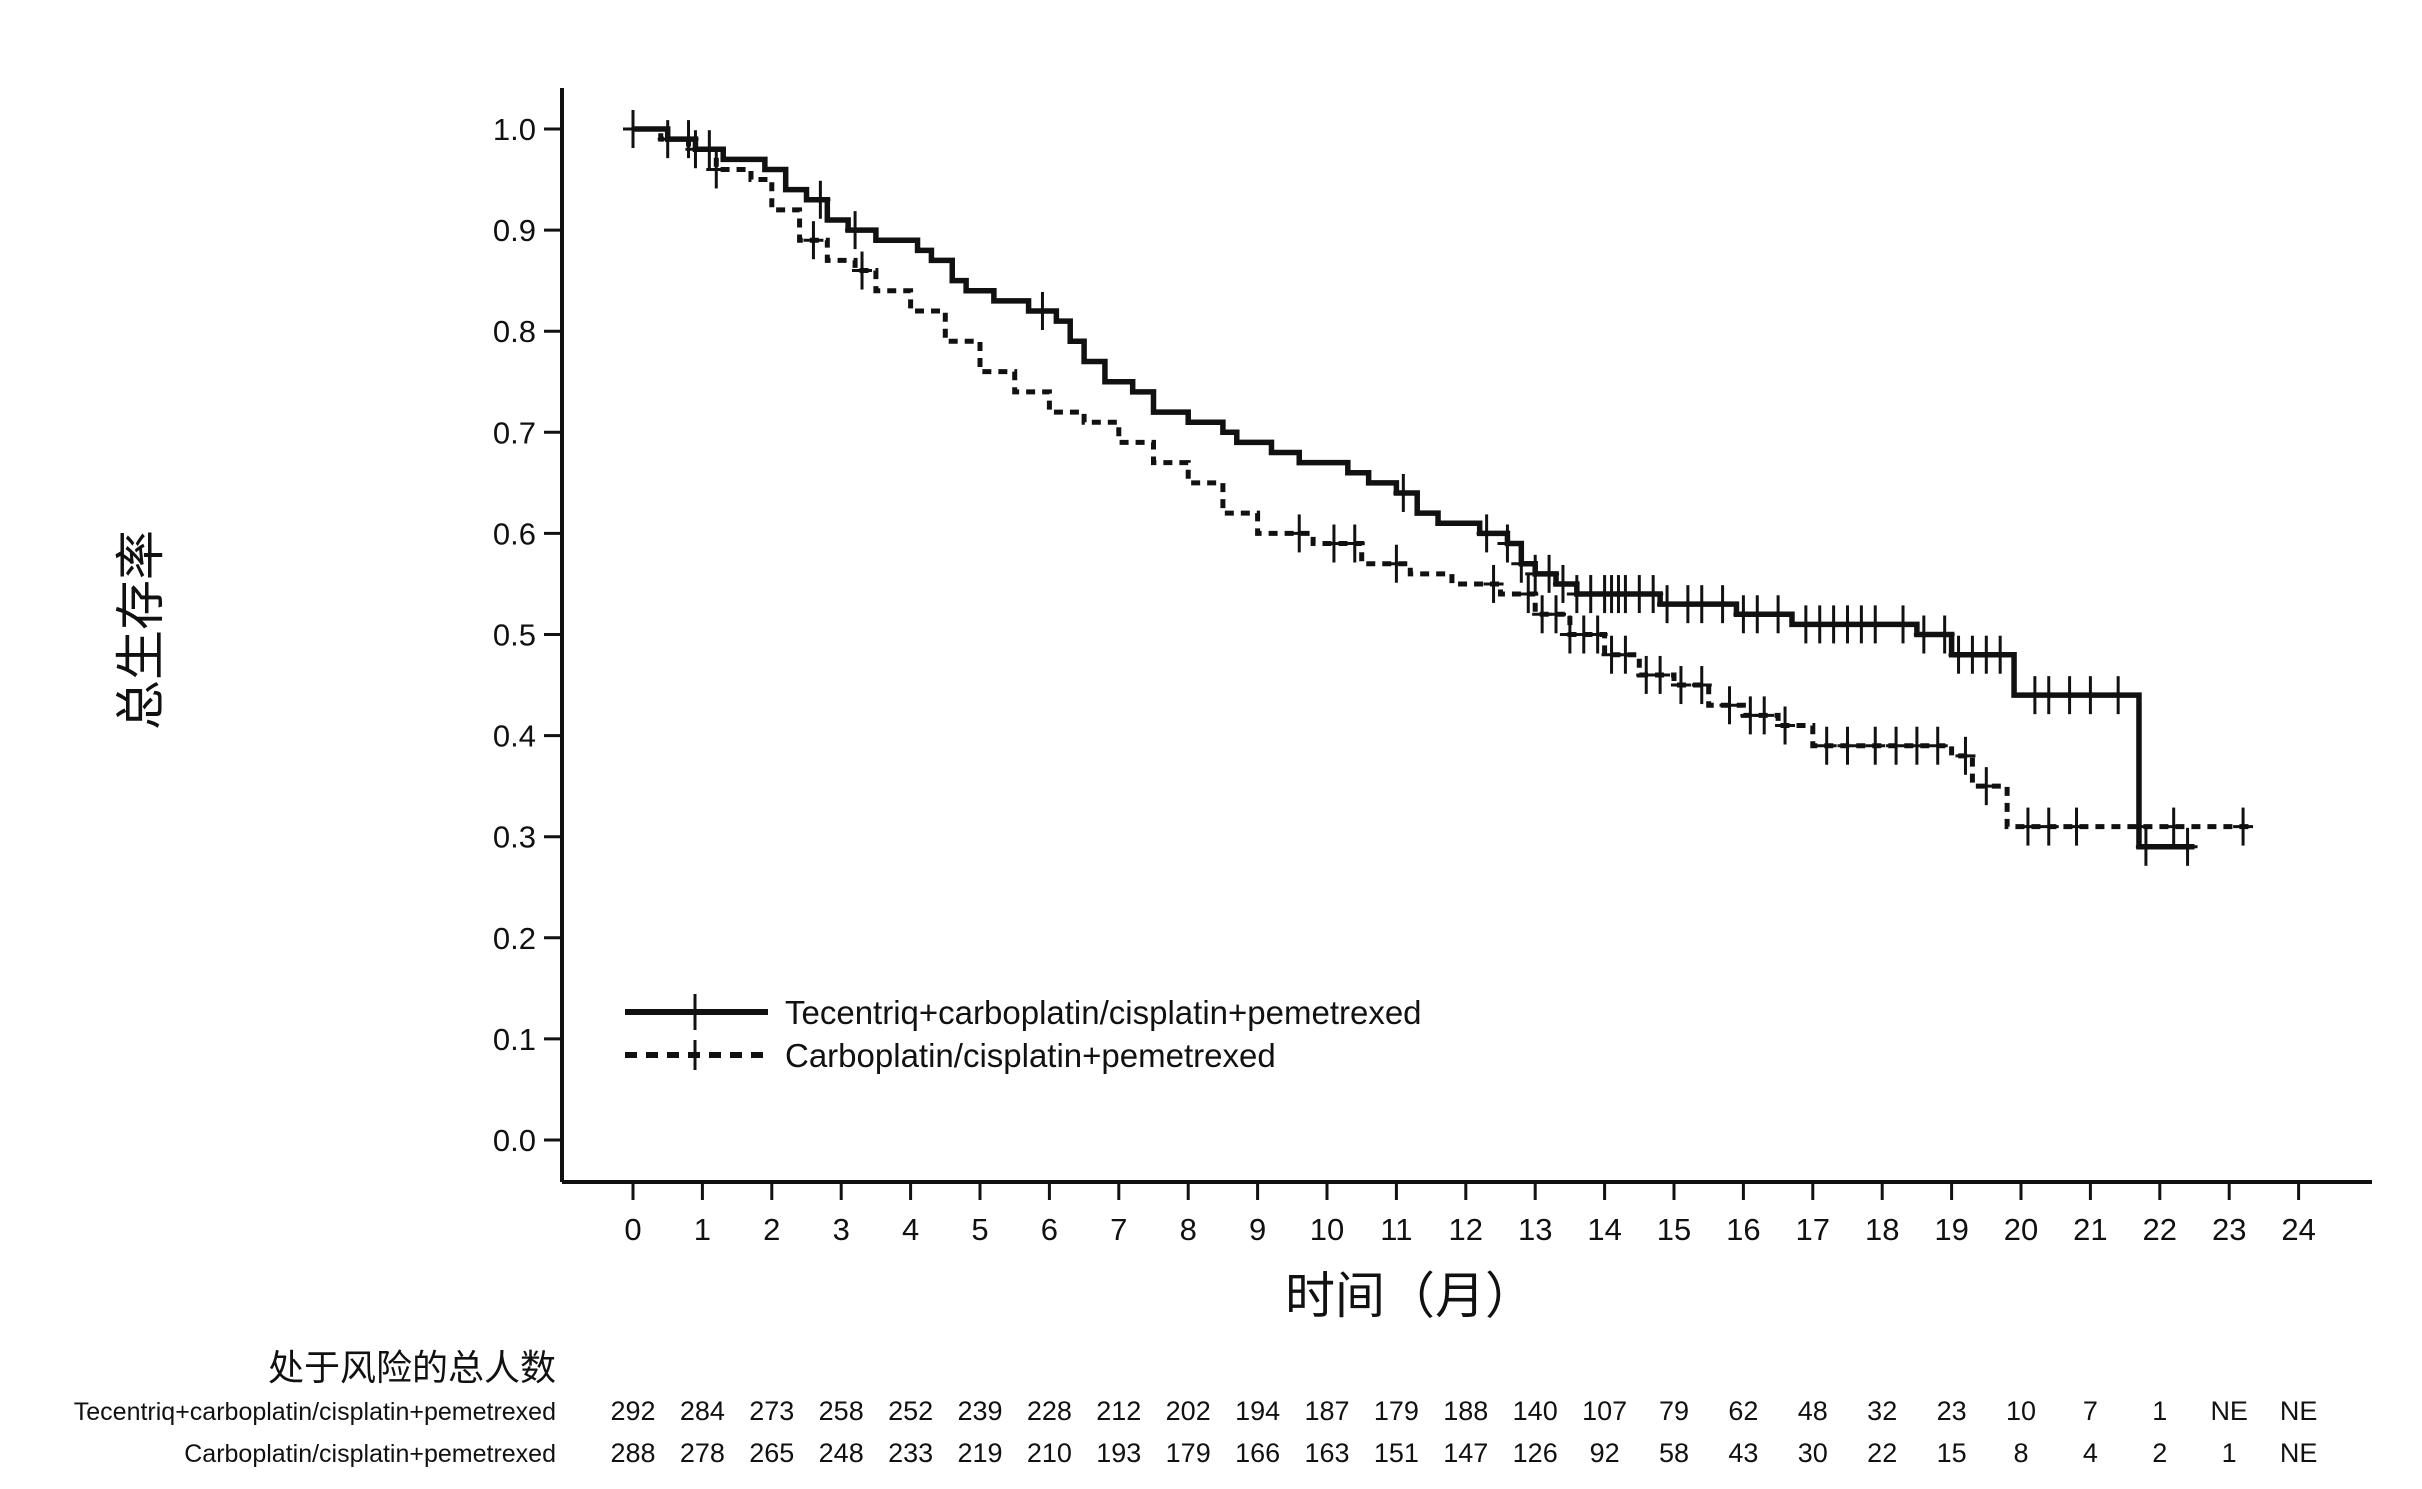  What do you see at coordinates (2229, 1453) in the screenshot?
I see `risk-value-chemo: 1` at bounding box center [2229, 1453].